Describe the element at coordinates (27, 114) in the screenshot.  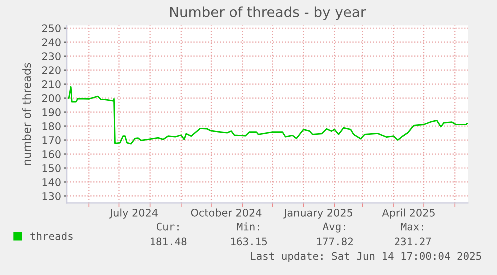
I see `y-axis-title: number of threads` at that location.